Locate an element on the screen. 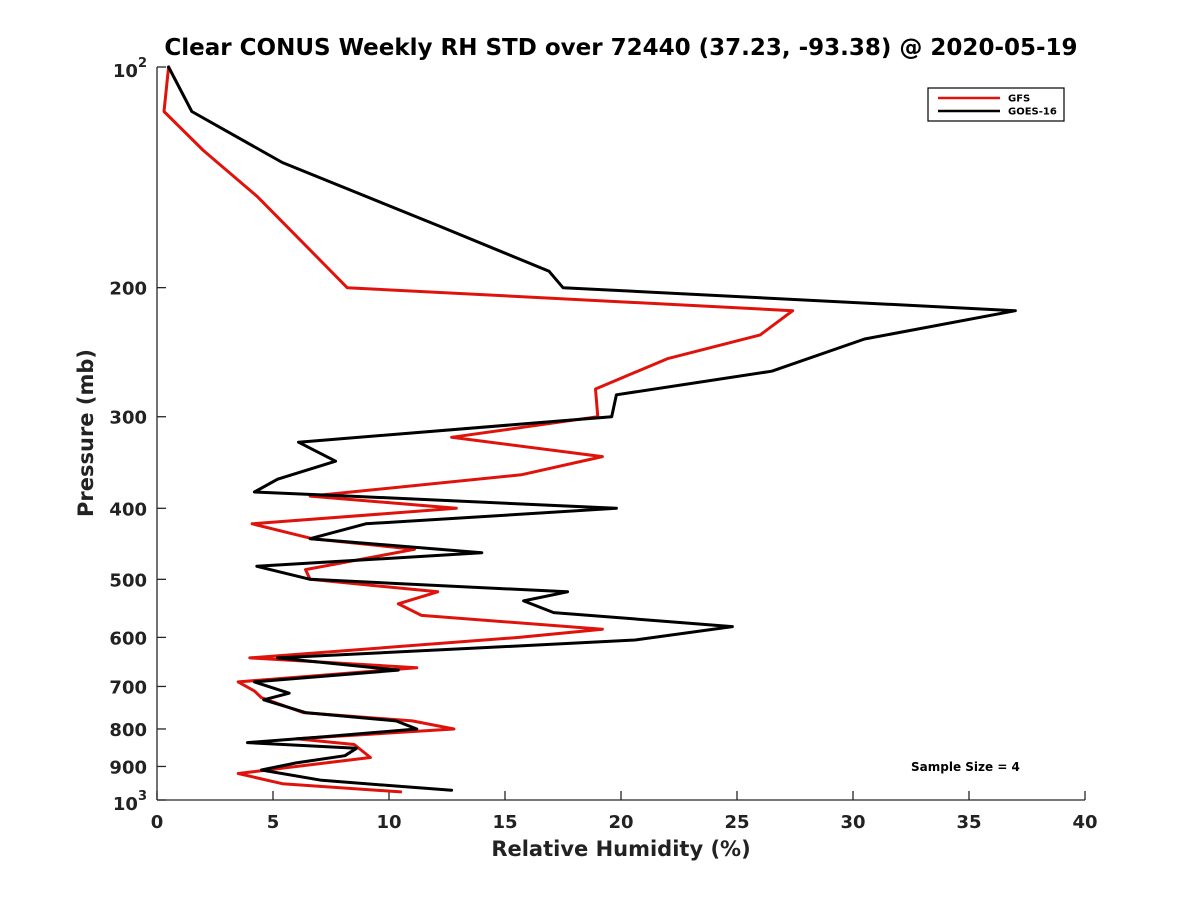  y-tick-label: 400 is located at coordinates (128, 509).